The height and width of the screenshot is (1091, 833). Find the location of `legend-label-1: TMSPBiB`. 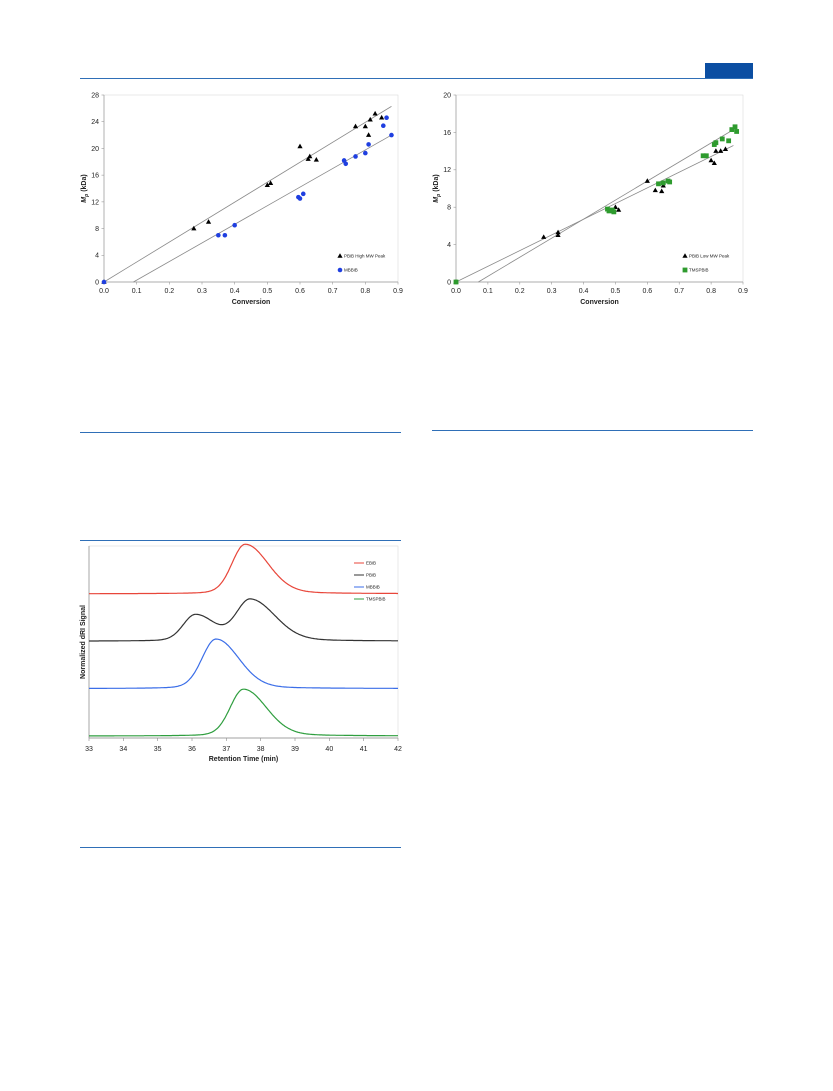

legend-label-1: TMSPBiB is located at coordinates (699, 270).